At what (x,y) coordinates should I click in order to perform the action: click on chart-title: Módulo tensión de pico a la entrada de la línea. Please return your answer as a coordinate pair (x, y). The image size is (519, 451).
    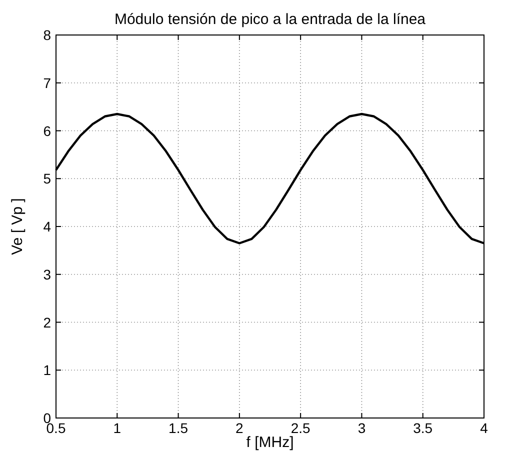
    Looking at the image, I should click on (270, 19).